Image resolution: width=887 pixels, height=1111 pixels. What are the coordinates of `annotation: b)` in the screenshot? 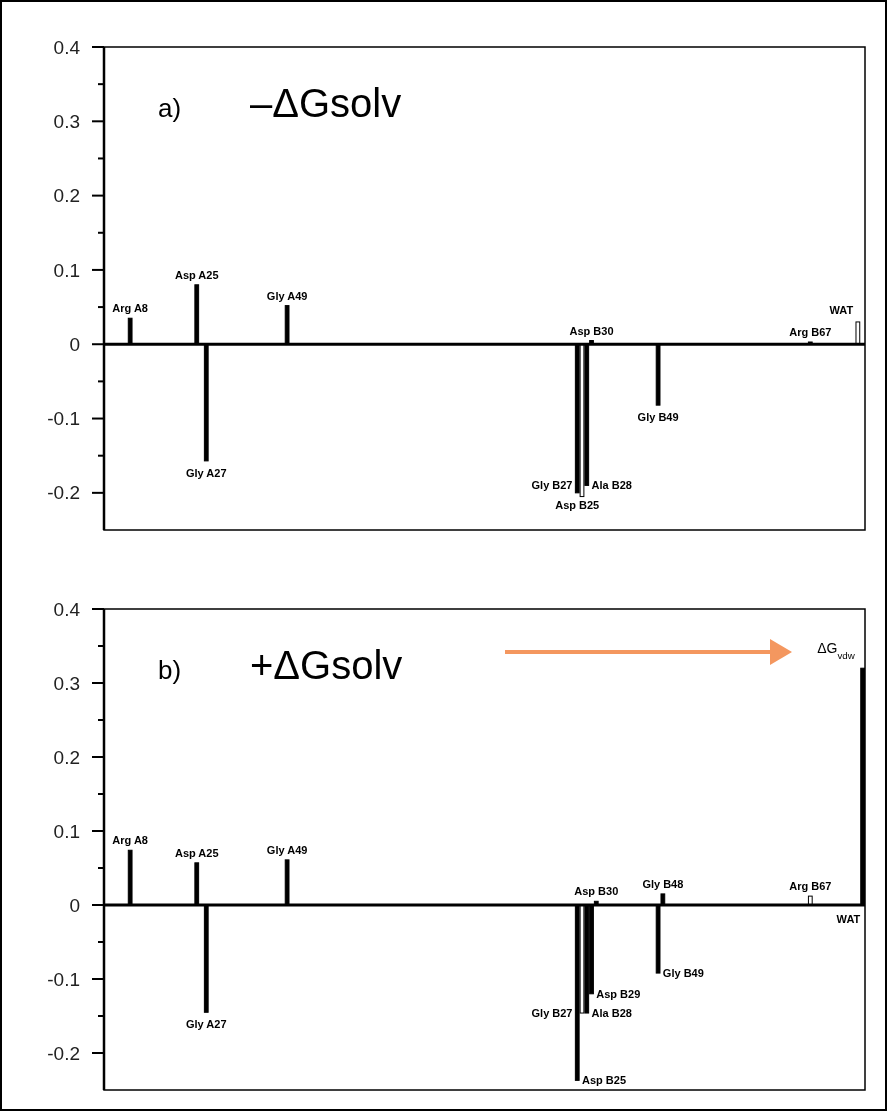 It's located at (170, 670).